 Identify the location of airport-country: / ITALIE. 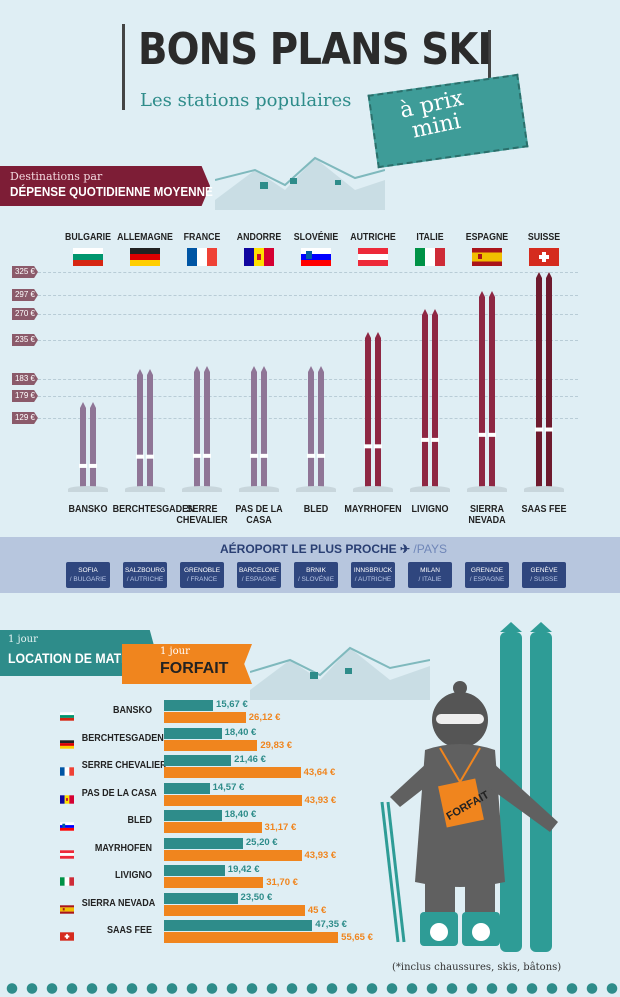
(430, 579).